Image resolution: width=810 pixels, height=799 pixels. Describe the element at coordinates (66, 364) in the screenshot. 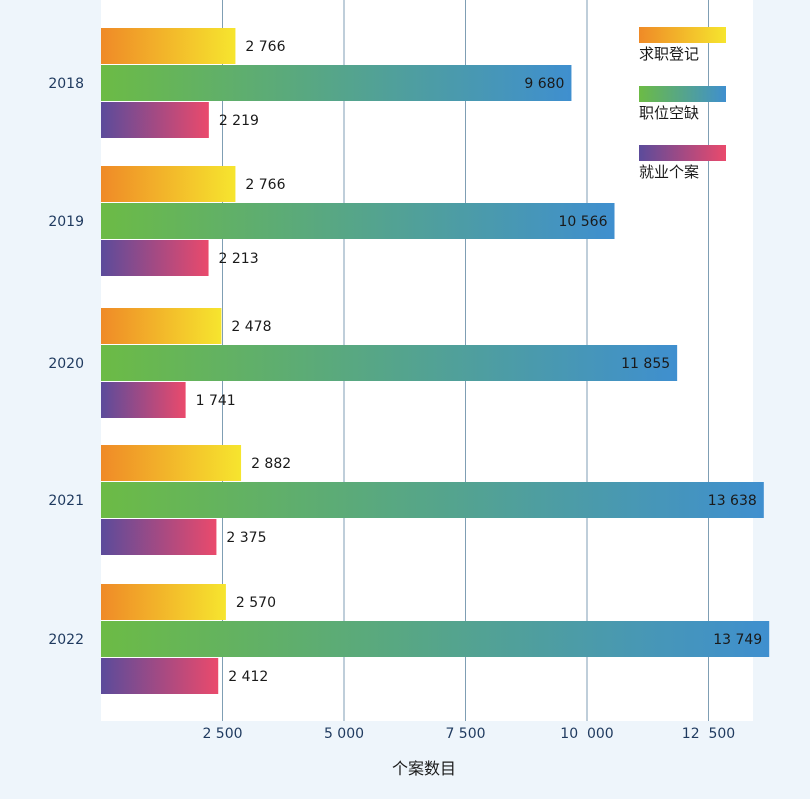

I see `y-tick-label: 2020` at that location.